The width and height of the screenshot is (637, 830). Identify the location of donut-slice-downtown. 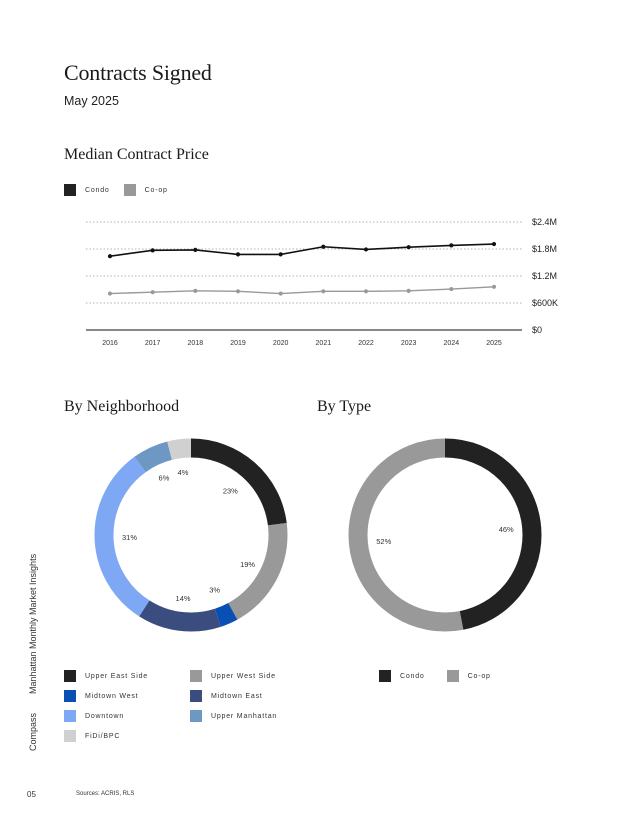
(191, 535).